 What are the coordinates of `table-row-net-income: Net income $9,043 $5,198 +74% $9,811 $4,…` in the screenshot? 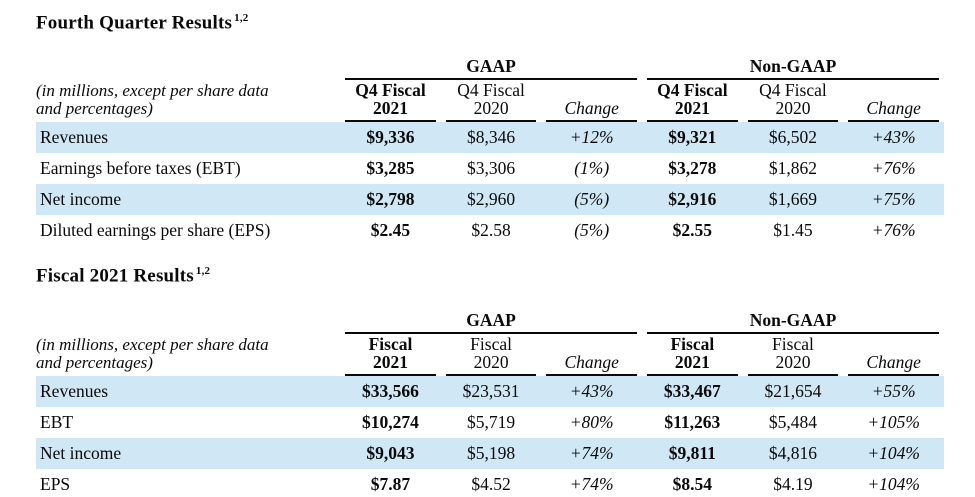 It's located at (490, 453).